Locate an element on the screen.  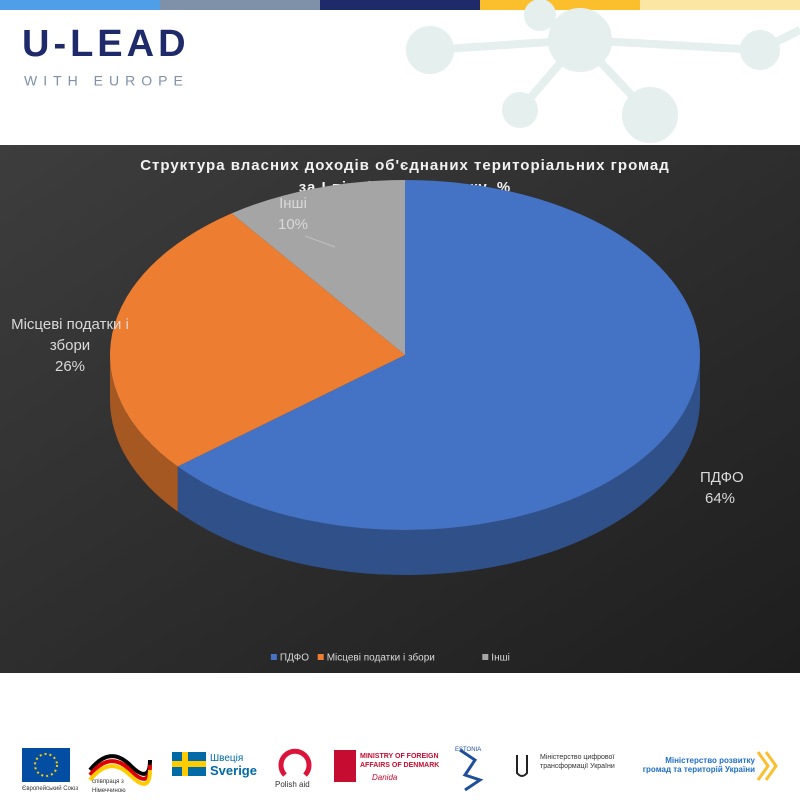
legend: ПДФО Місцеві податки і збори Інші is located at coordinates (390, 658).